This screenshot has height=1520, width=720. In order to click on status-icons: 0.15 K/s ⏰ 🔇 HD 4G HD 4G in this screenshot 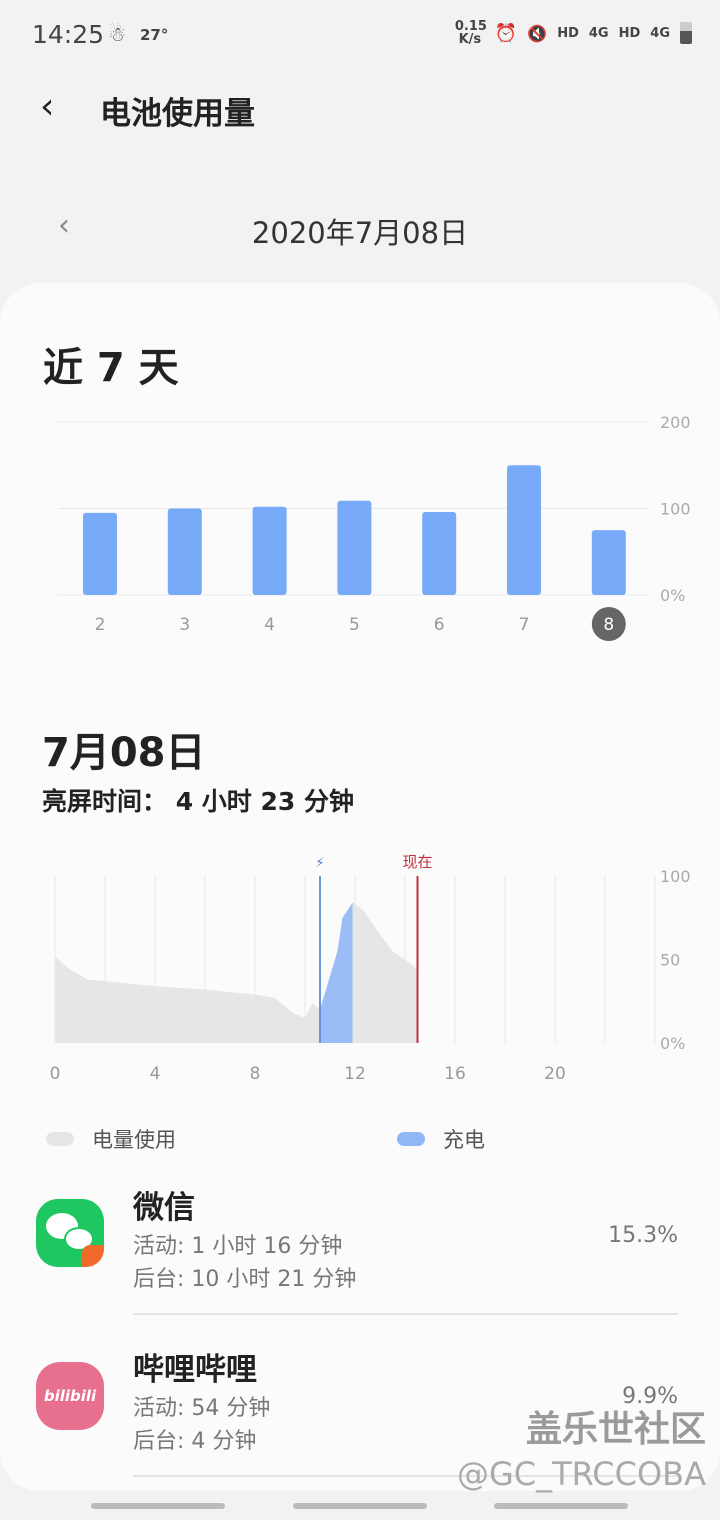, I will do `click(573, 33)`.